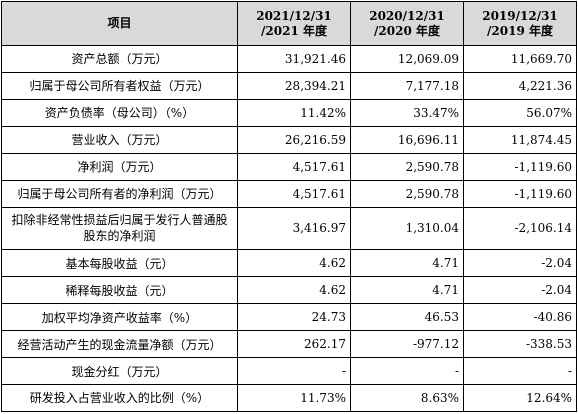 The width and height of the screenshot is (578, 414). I want to click on cell-2021: 28,394.21, so click(294, 85).